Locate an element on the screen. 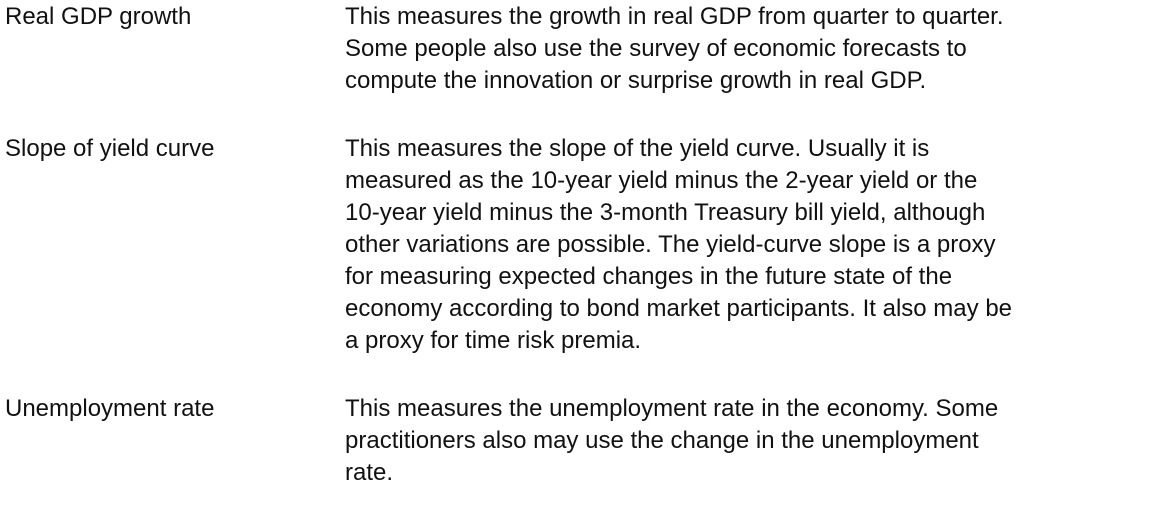  term-label: Unemployment rate is located at coordinates (110, 408).